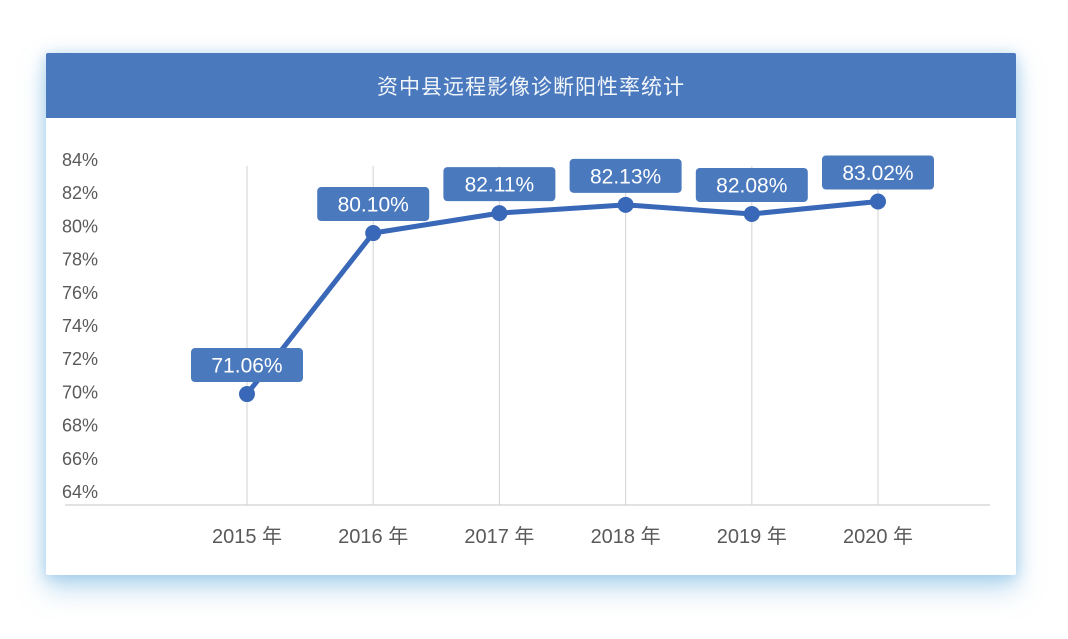 The width and height of the screenshot is (1068, 639). Describe the element at coordinates (80, 326) in the screenshot. I see `y-axis-tick-label: 74%` at that location.